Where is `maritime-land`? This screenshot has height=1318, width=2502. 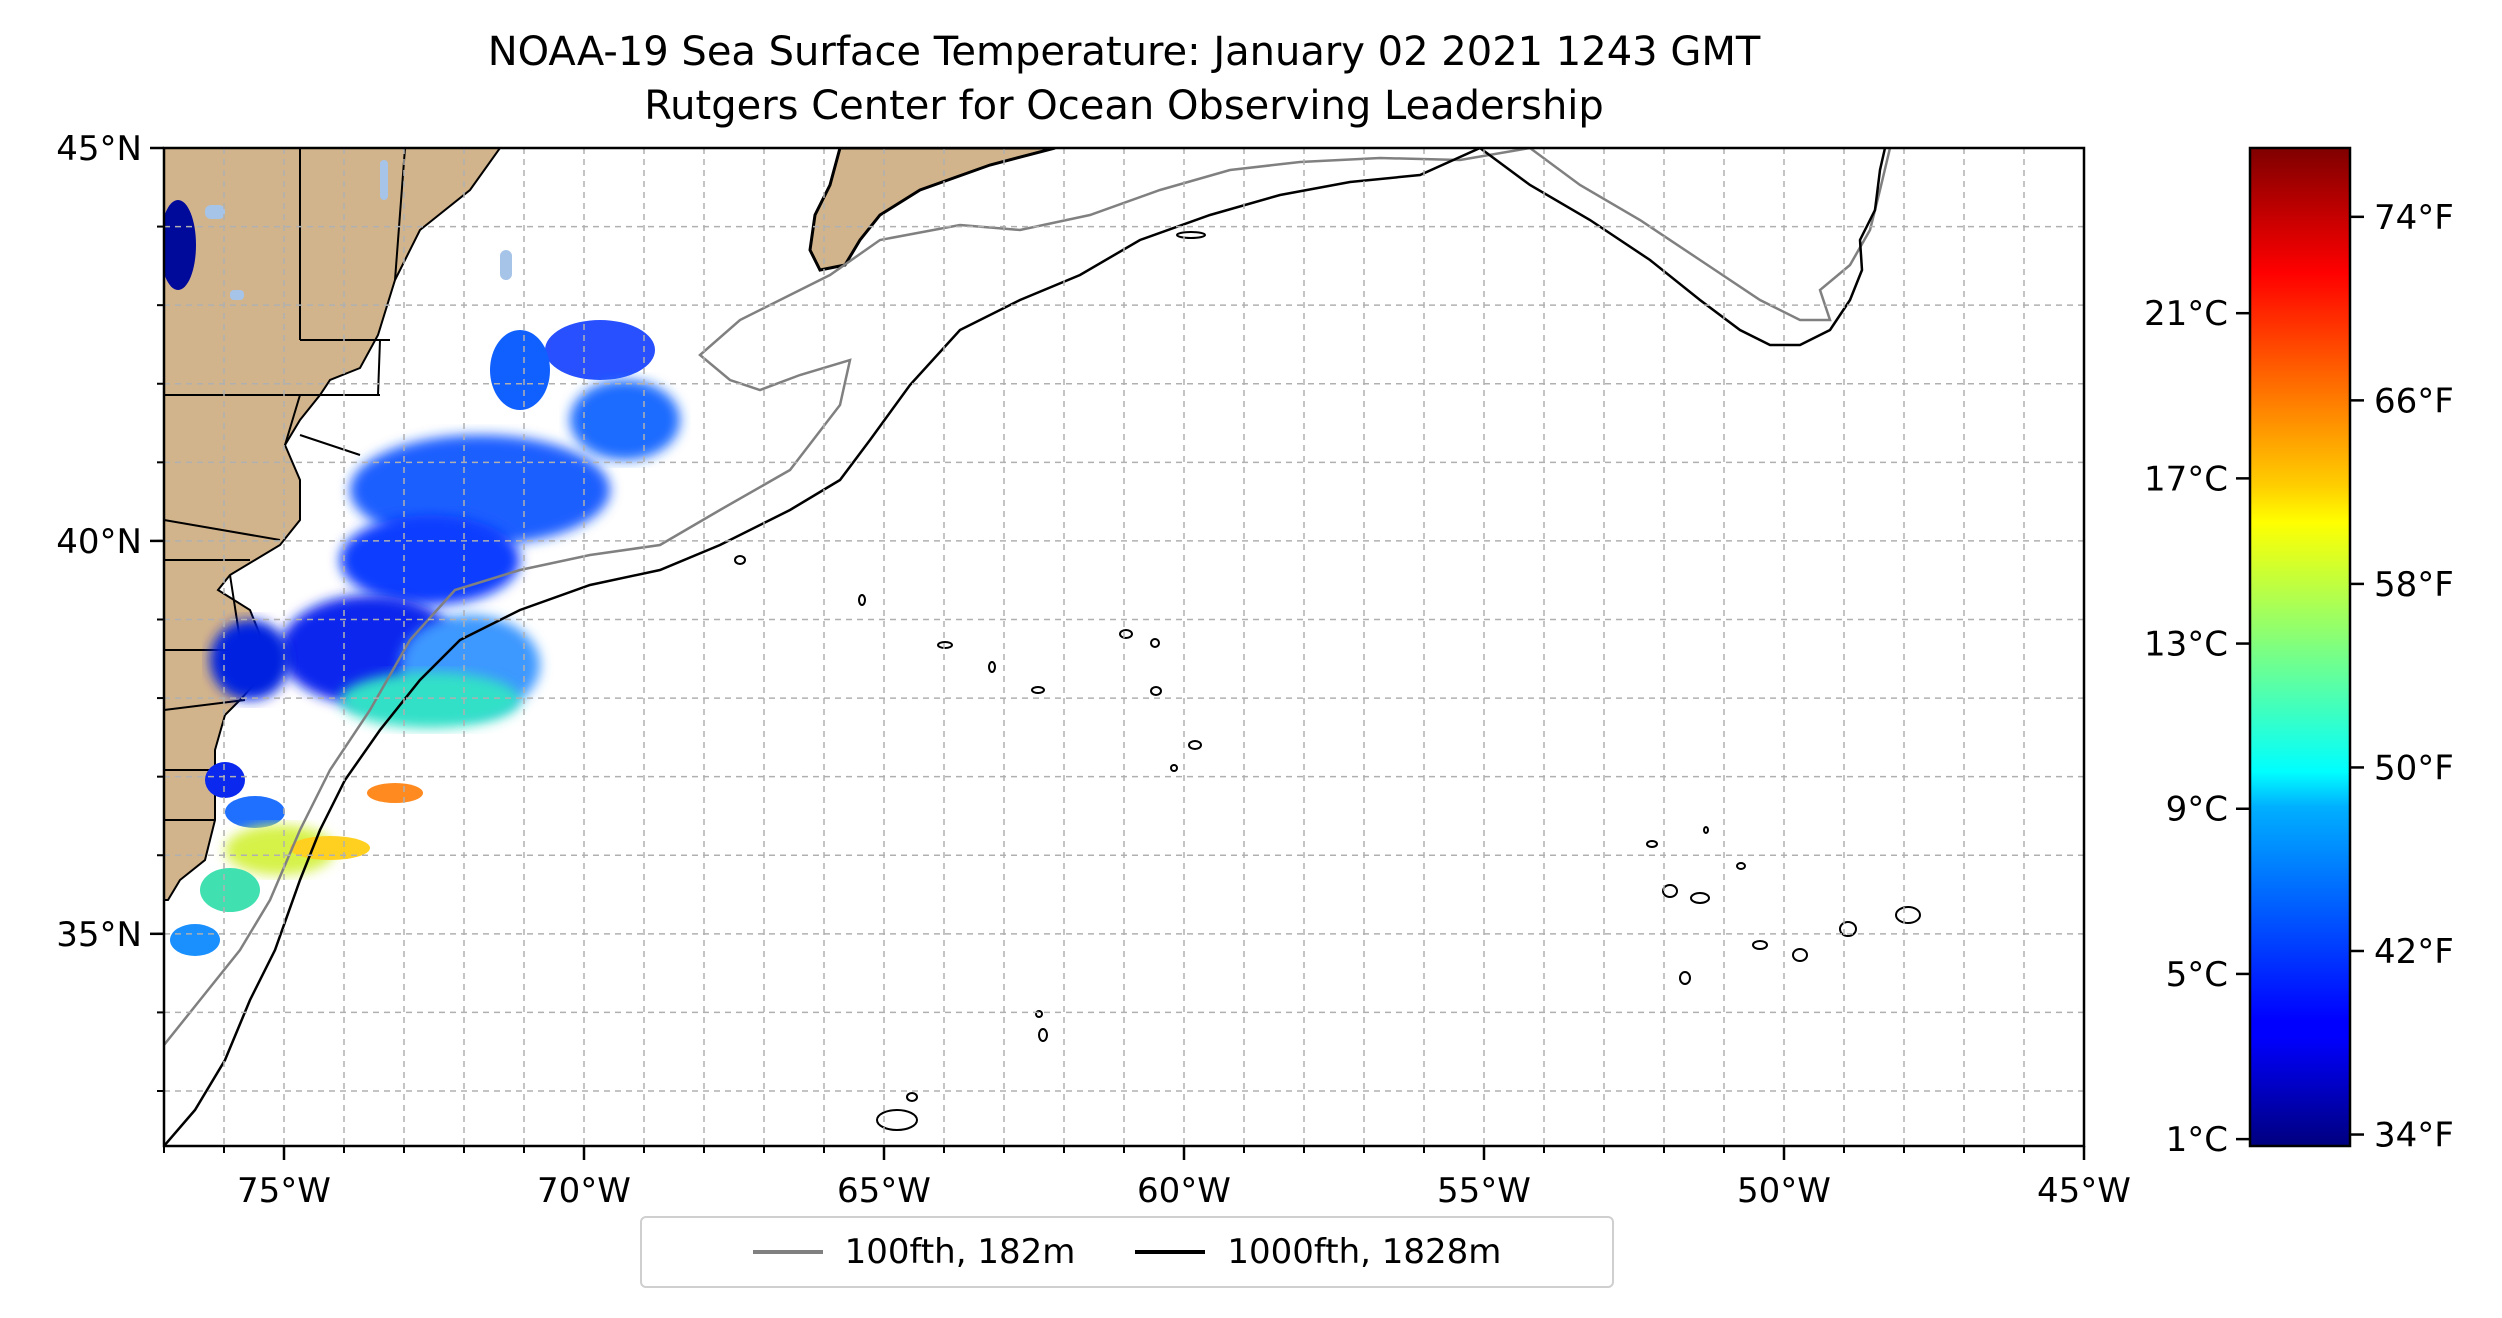 maritime-land is located at coordinates (932, 210).